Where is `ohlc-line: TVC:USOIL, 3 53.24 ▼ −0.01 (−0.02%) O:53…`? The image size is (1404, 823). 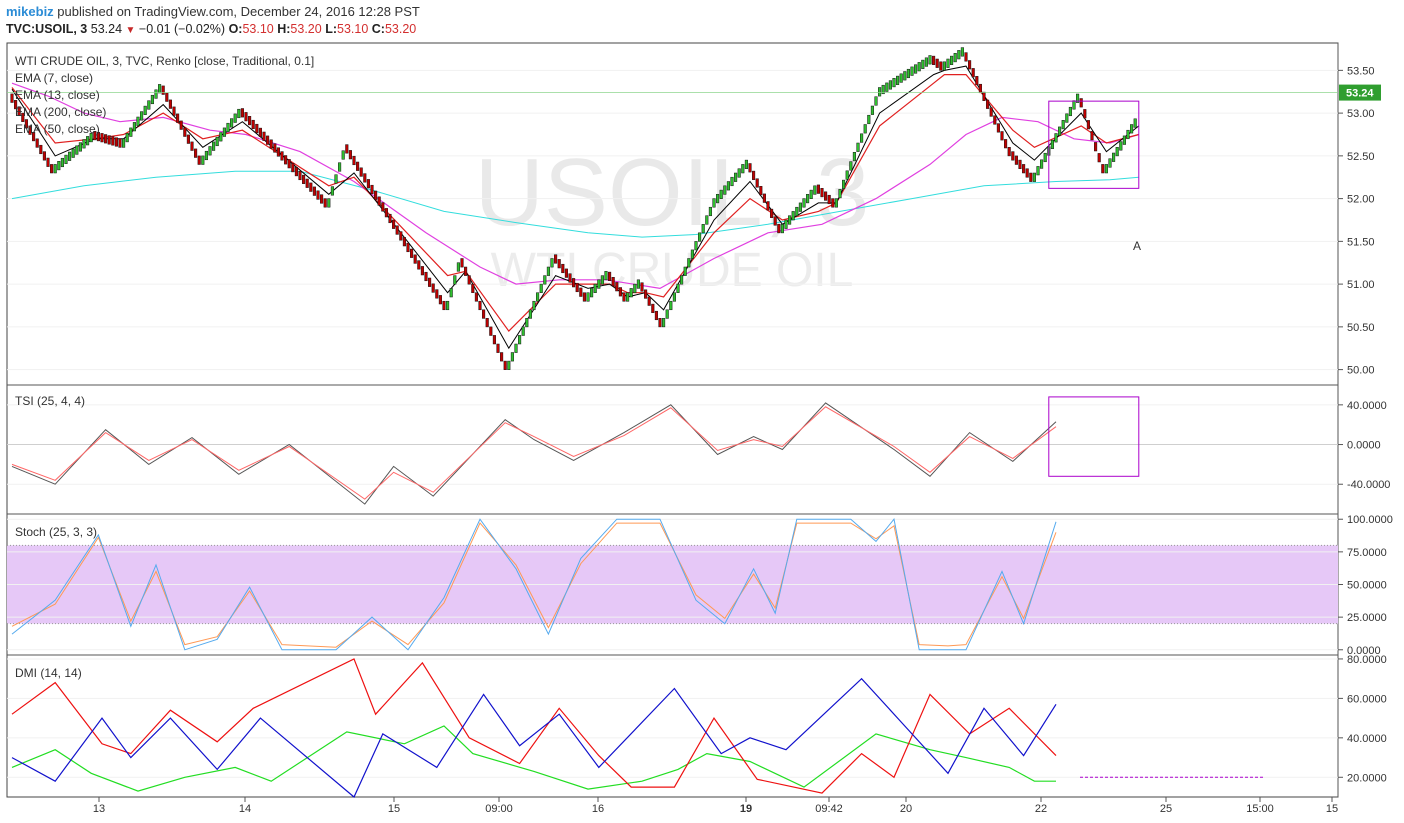 ohlc-line: TVC:USOIL, 3 53.24 ▼ −0.01 (−0.02%) O:53… is located at coordinates (211, 29).